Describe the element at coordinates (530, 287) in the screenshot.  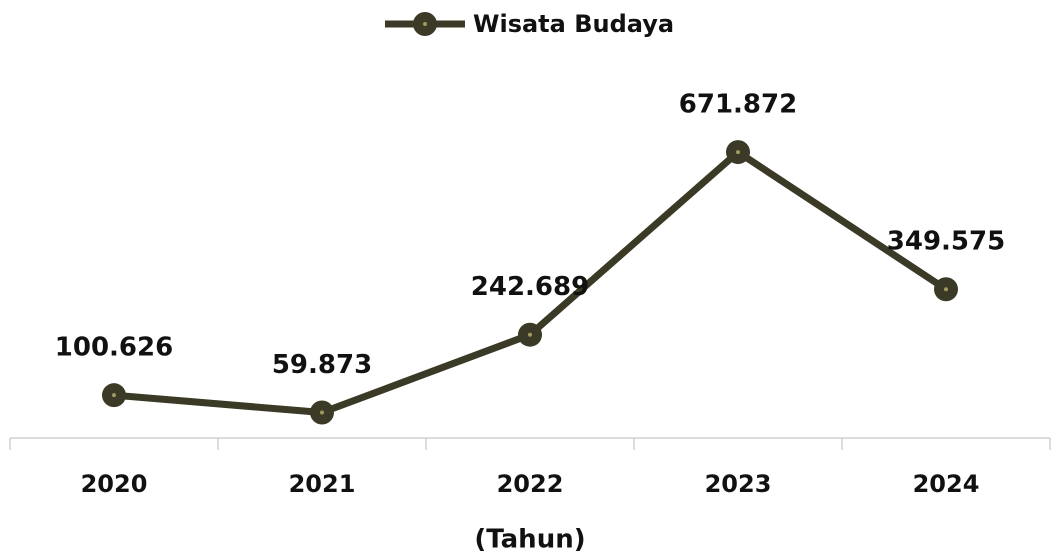
I see `data-label: 242.689` at that location.